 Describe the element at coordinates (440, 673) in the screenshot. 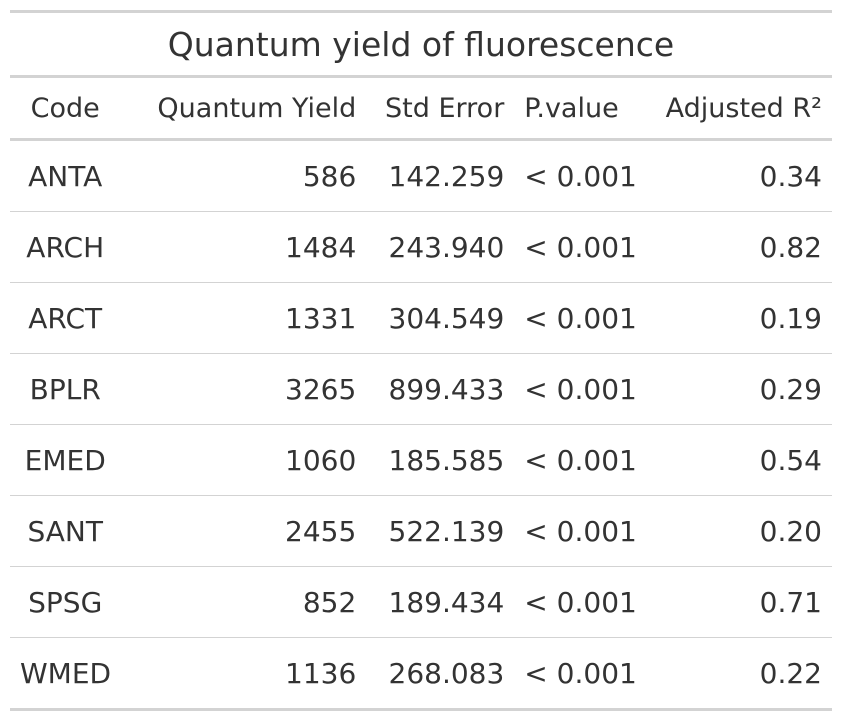

I see `cell-std-error: 268.083` at that location.